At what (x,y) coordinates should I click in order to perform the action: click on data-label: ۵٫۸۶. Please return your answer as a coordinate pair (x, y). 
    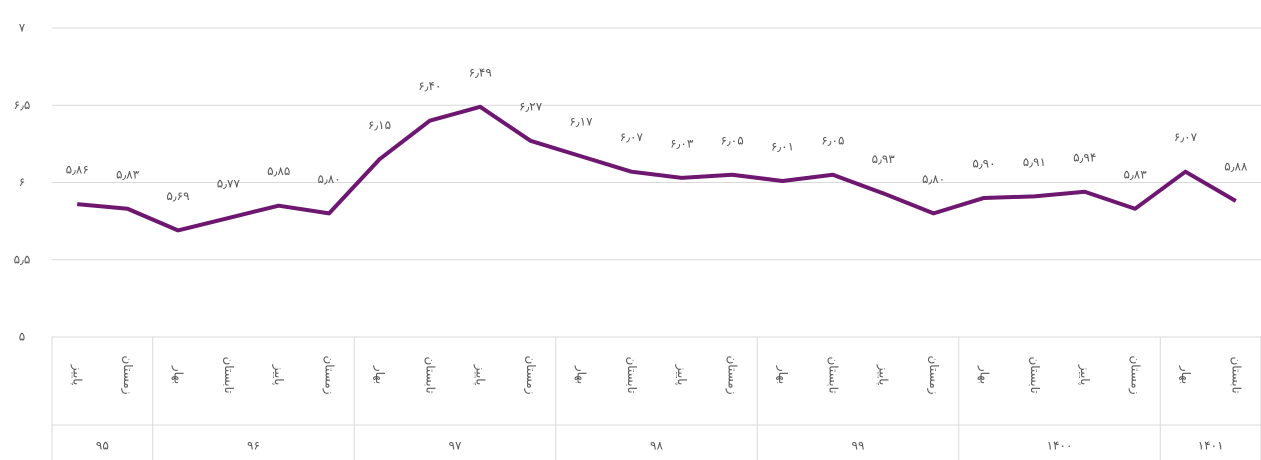
    Looking at the image, I should click on (77, 170).